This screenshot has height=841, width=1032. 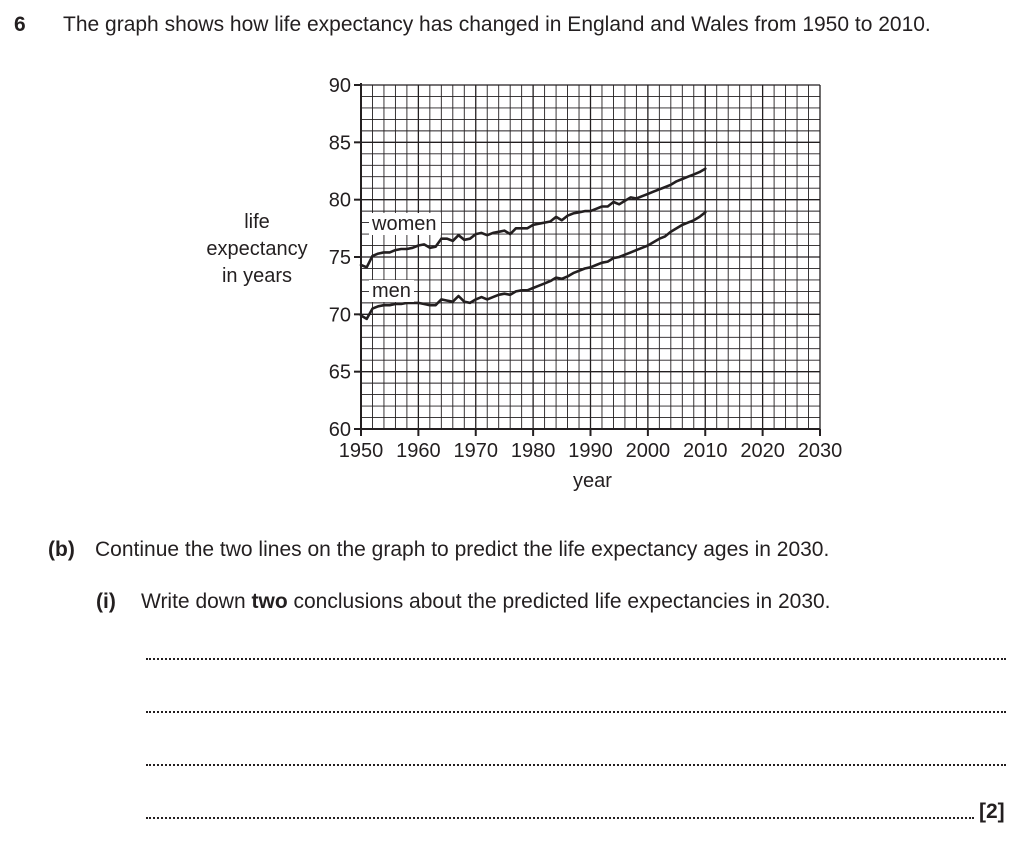 I want to click on part-i-text-before: Write down, so click(x=196, y=601).